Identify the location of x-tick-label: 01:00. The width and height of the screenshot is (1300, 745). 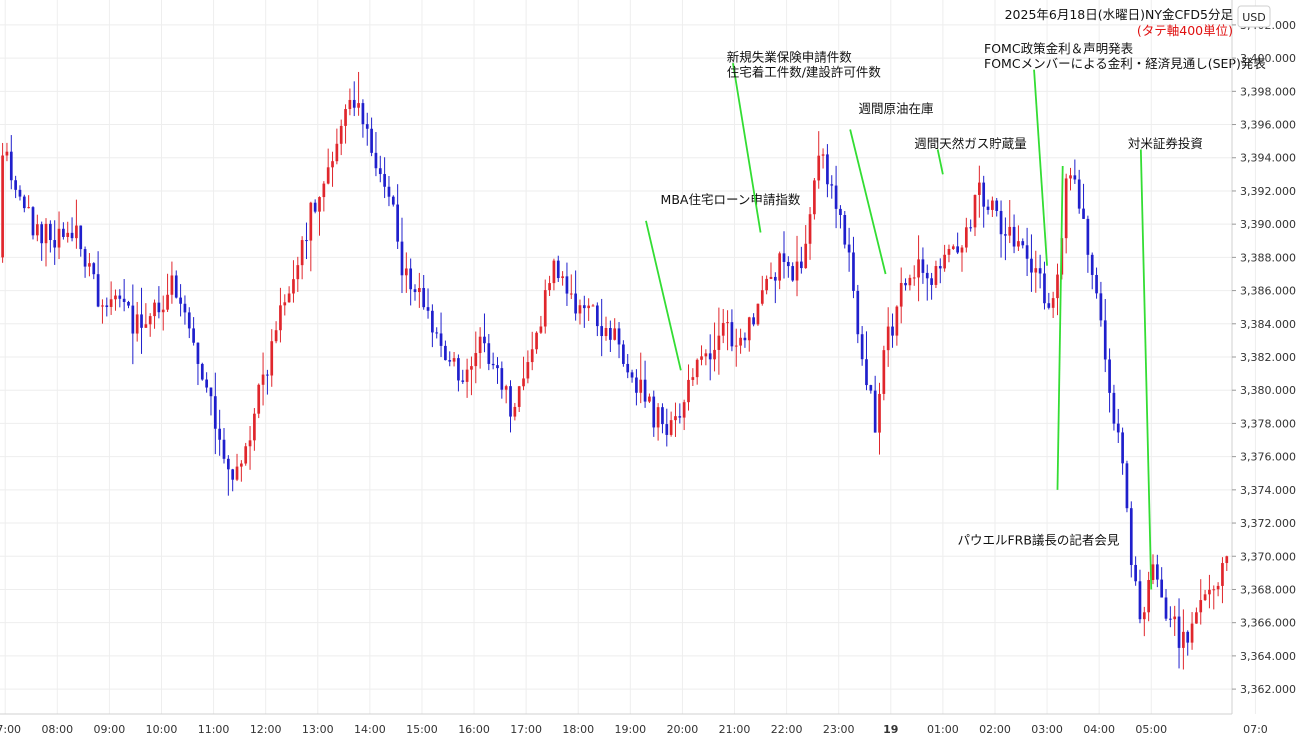
(943, 729).